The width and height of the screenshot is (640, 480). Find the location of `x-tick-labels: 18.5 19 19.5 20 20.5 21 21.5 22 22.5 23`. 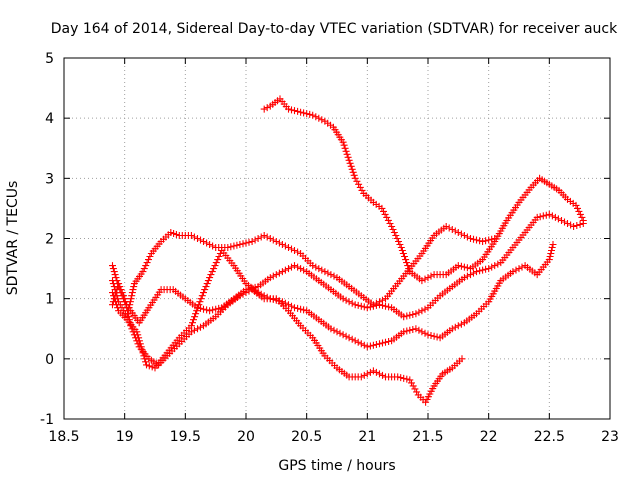

x-tick-labels: 18.5 19 19.5 20 20.5 21 21.5 22 22.5 23 is located at coordinates (333, 437).